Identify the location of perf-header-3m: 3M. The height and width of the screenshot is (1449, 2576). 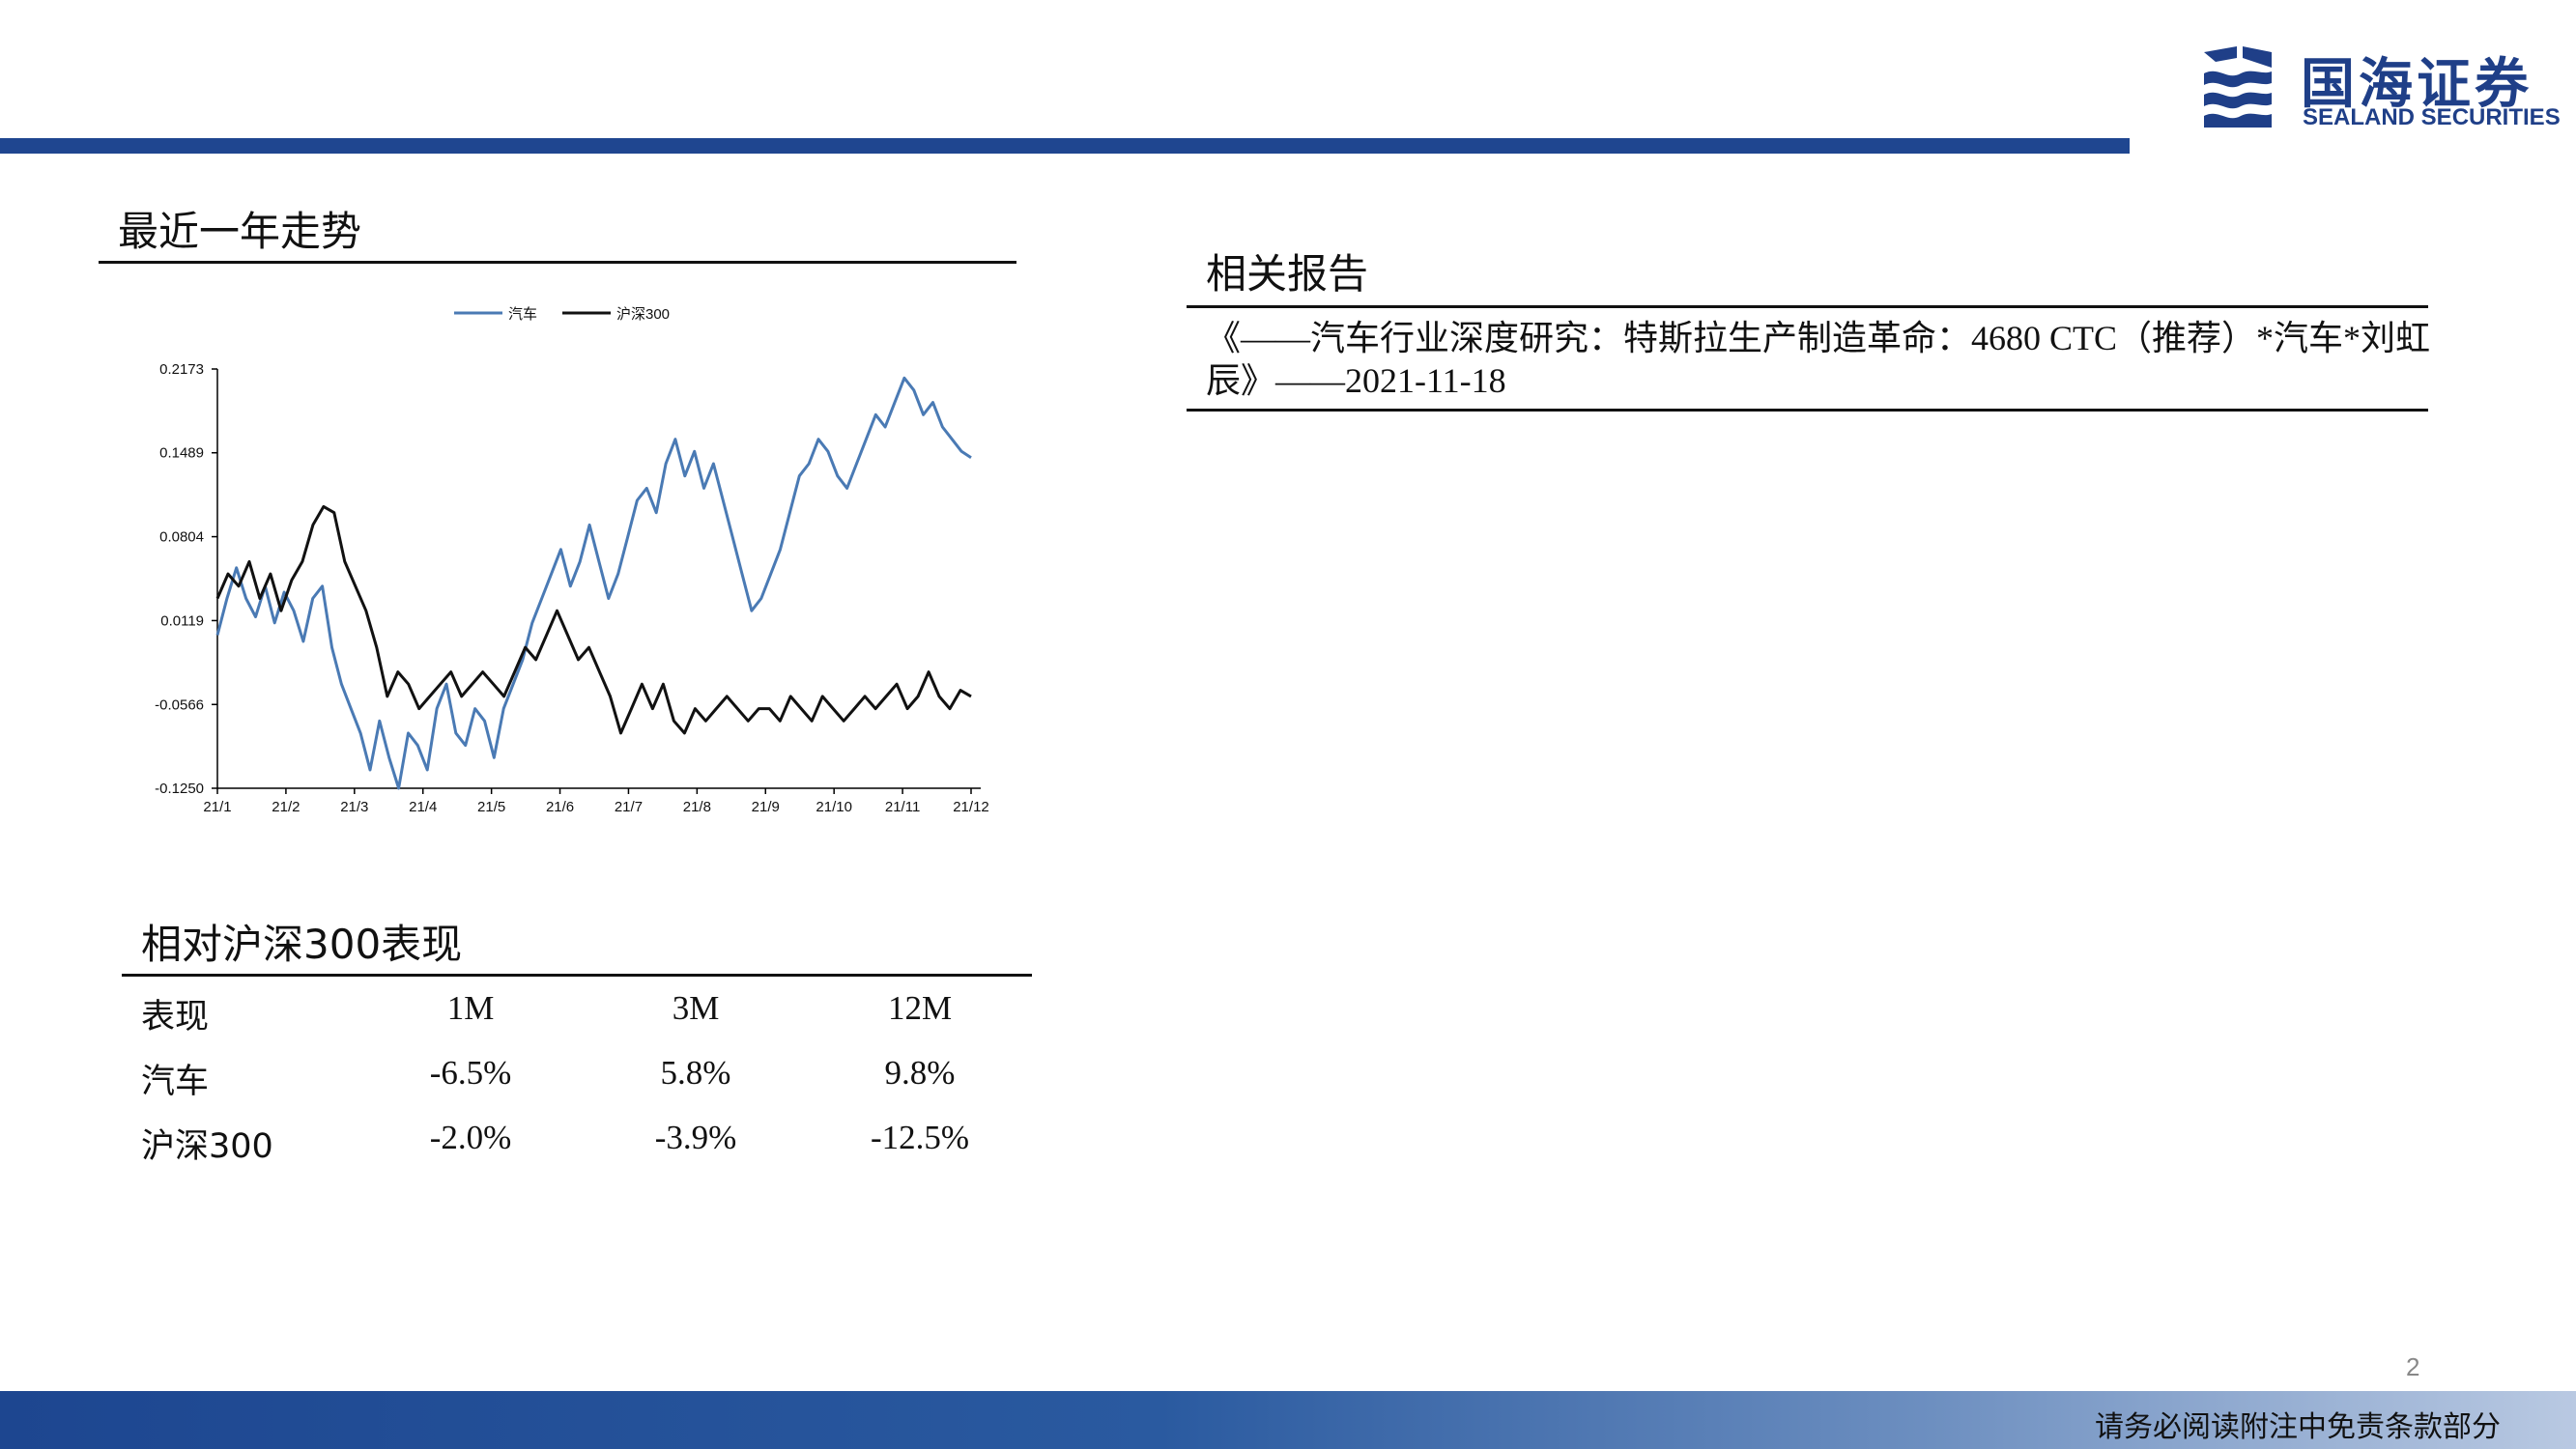
(696, 1008).